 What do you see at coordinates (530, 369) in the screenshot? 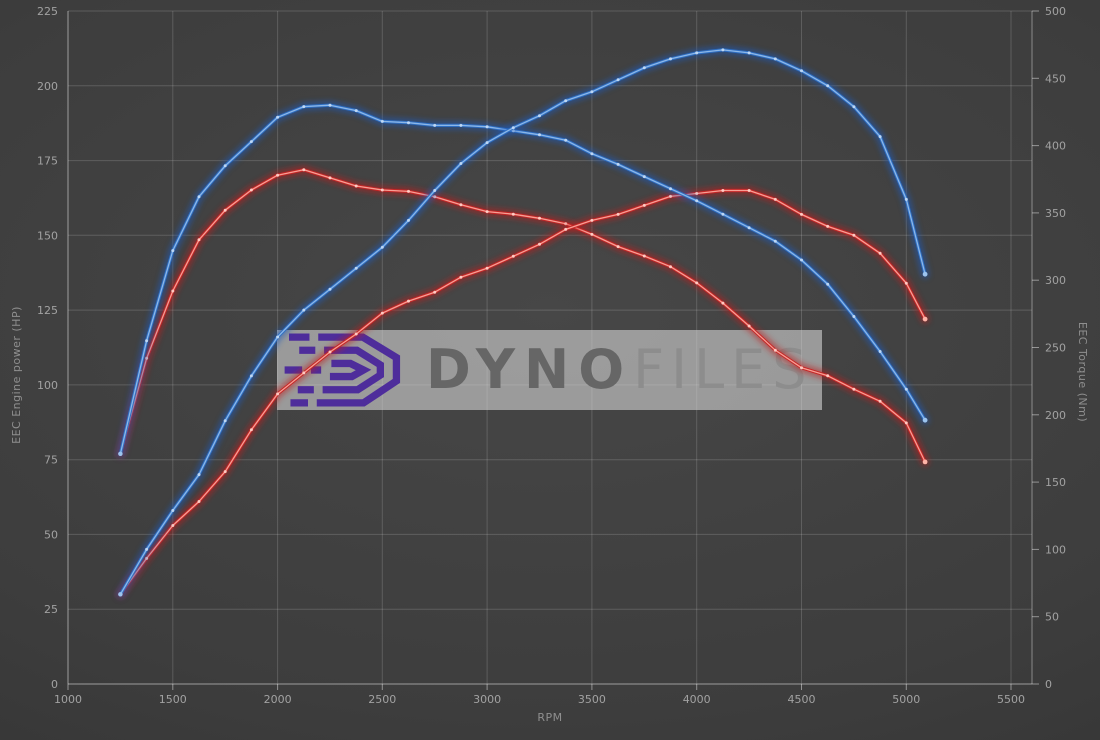
I see `brand-text-dyno: Dyno` at bounding box center [530, 369].